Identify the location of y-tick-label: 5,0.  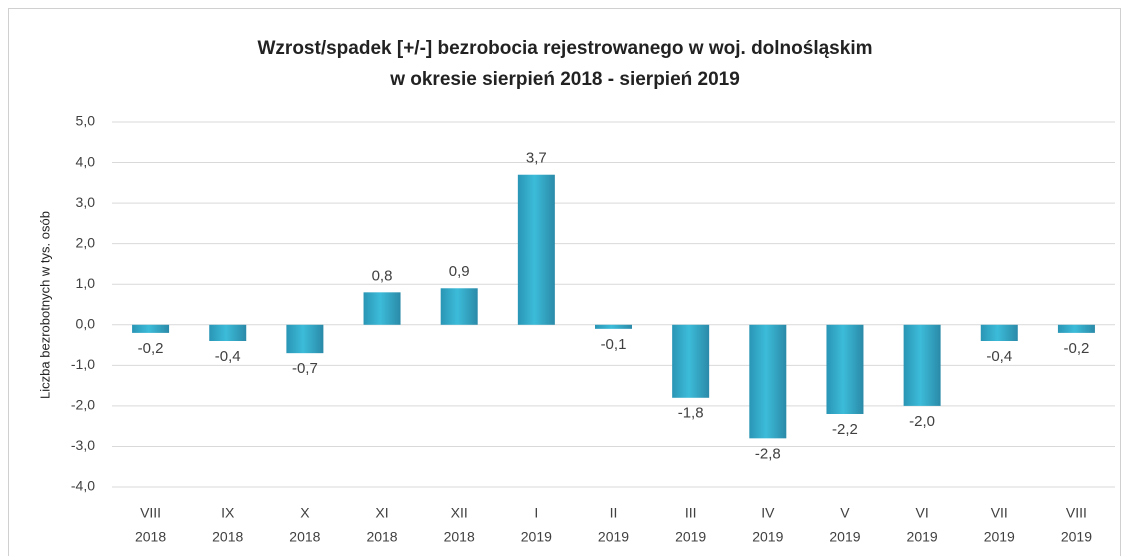
(86, 121).